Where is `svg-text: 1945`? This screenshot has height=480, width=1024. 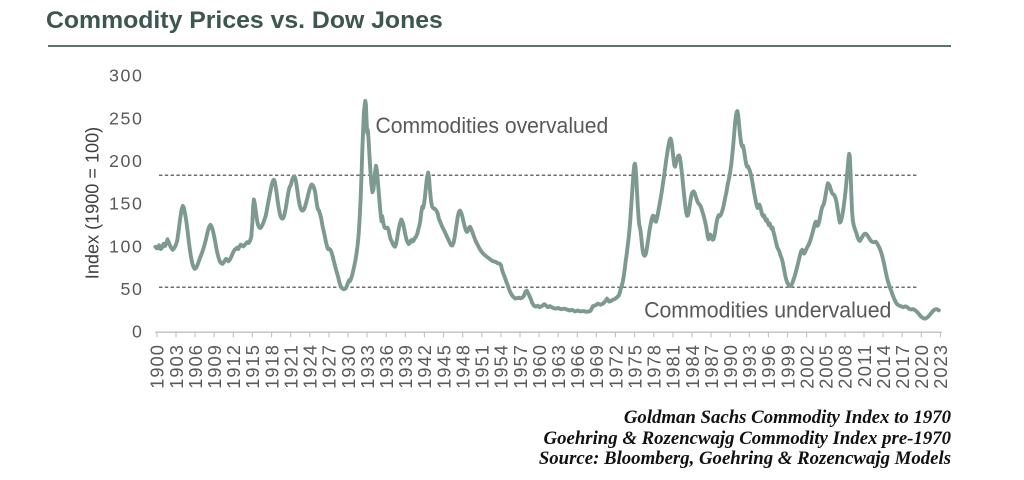
svg-text: 1945 is located at coordinates (443, 366).